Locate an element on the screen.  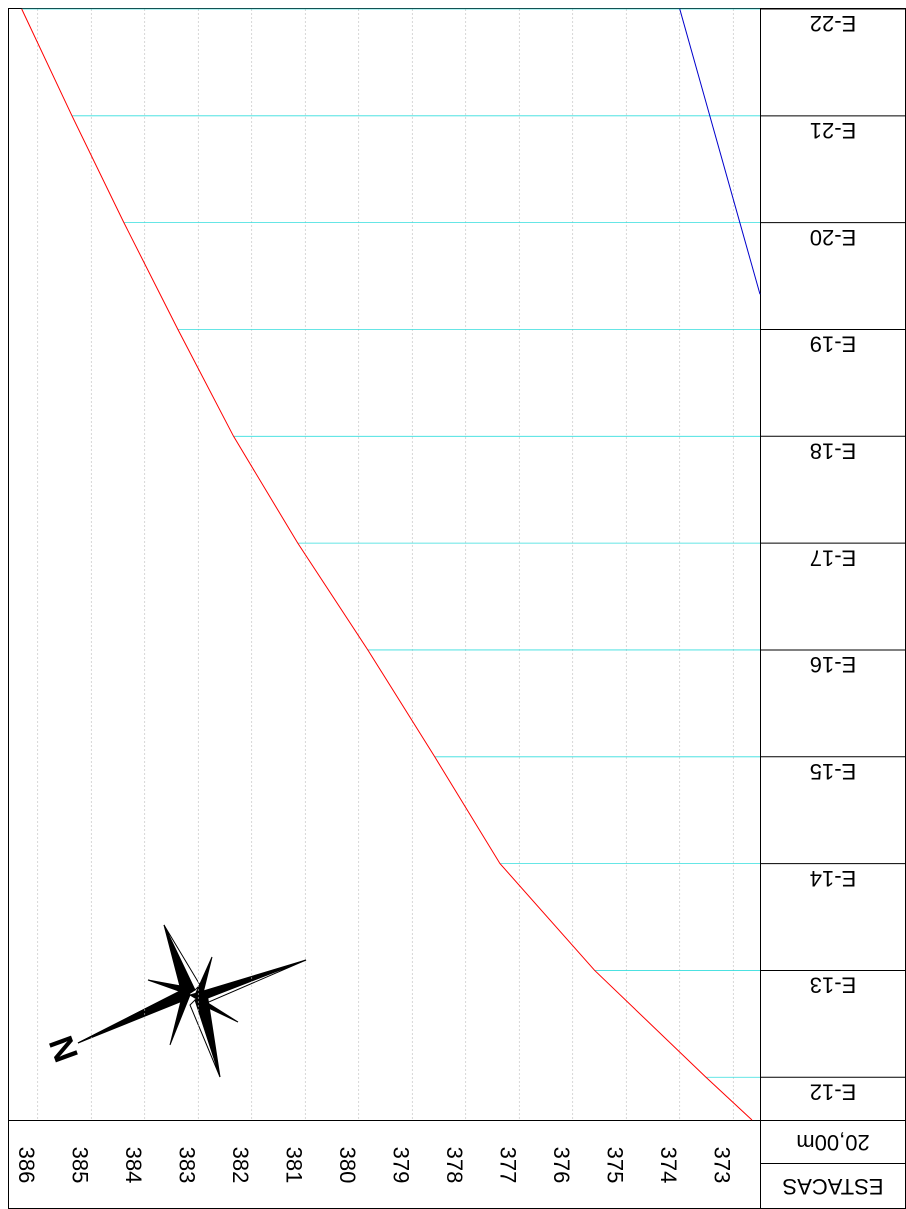
y-tick-label: 382 is located at coordinates (240, 1165).